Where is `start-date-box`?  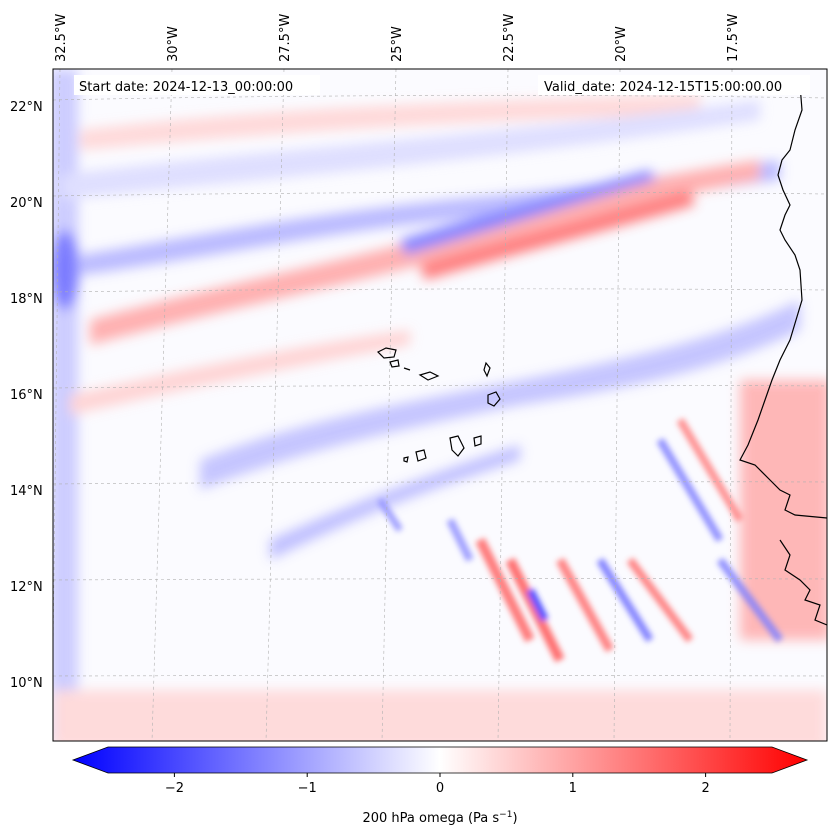 start-date-box is located at coordinates (197, 85).